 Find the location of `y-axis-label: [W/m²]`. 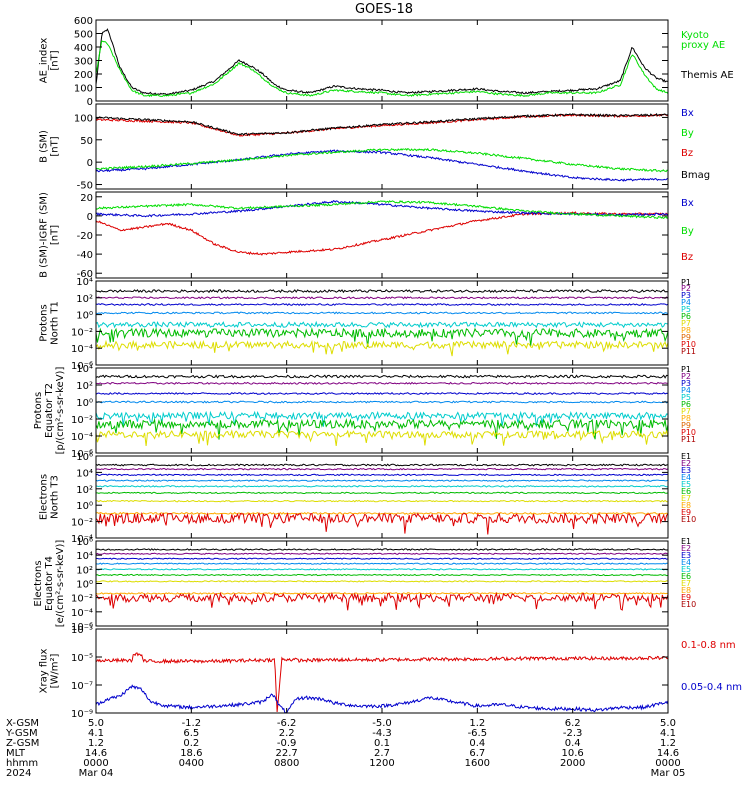

y-axis-label: [W/m²] is located at coordinates (55, 670).